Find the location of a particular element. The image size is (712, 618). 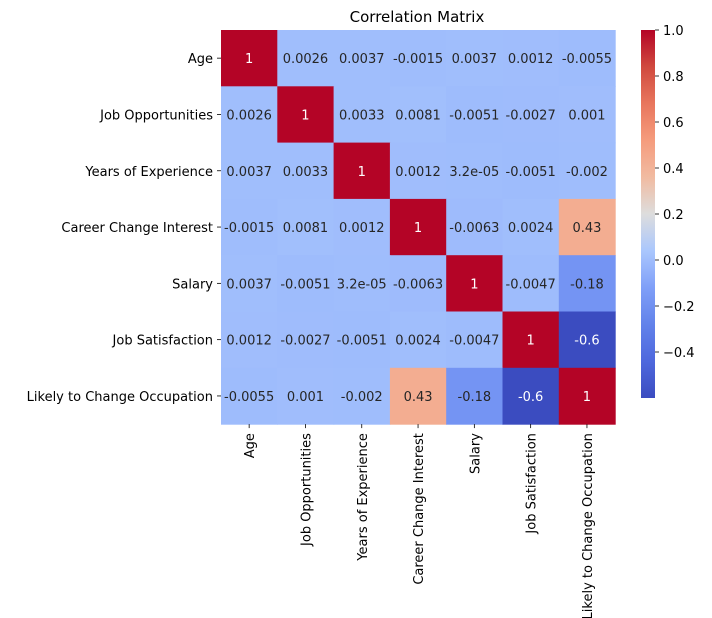

cell-annotation-4-3: -0.0063 is located at coordinates (418, 284).